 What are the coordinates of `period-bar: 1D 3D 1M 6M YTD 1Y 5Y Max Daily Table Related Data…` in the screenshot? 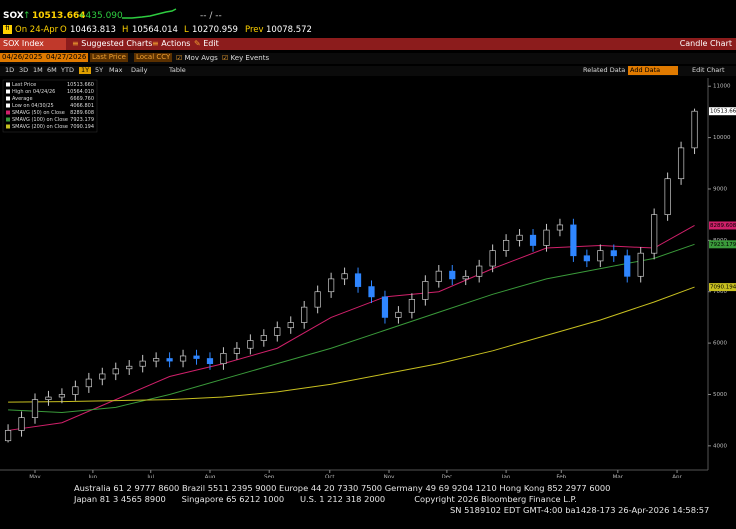 It's located at (368, 71).